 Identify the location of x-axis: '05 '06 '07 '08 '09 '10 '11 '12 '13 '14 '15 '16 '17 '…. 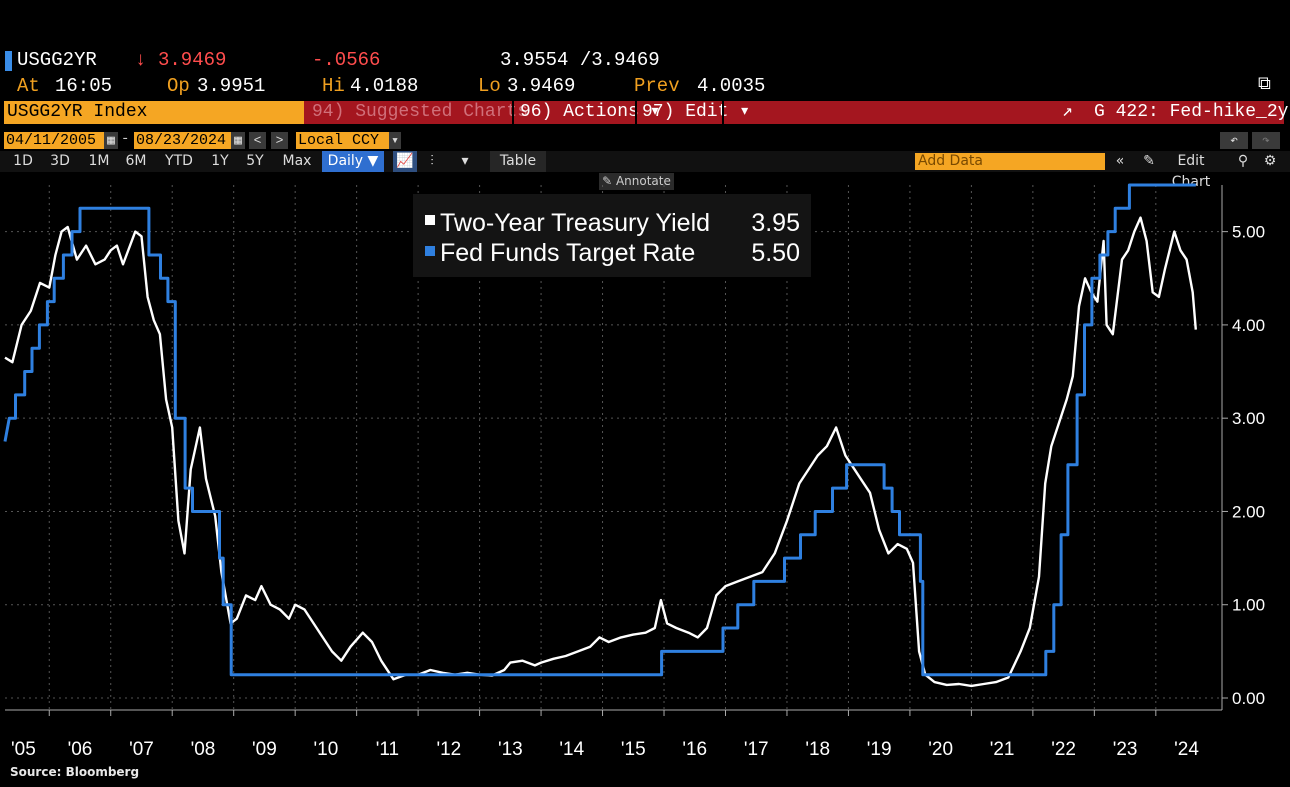
(613, 734).